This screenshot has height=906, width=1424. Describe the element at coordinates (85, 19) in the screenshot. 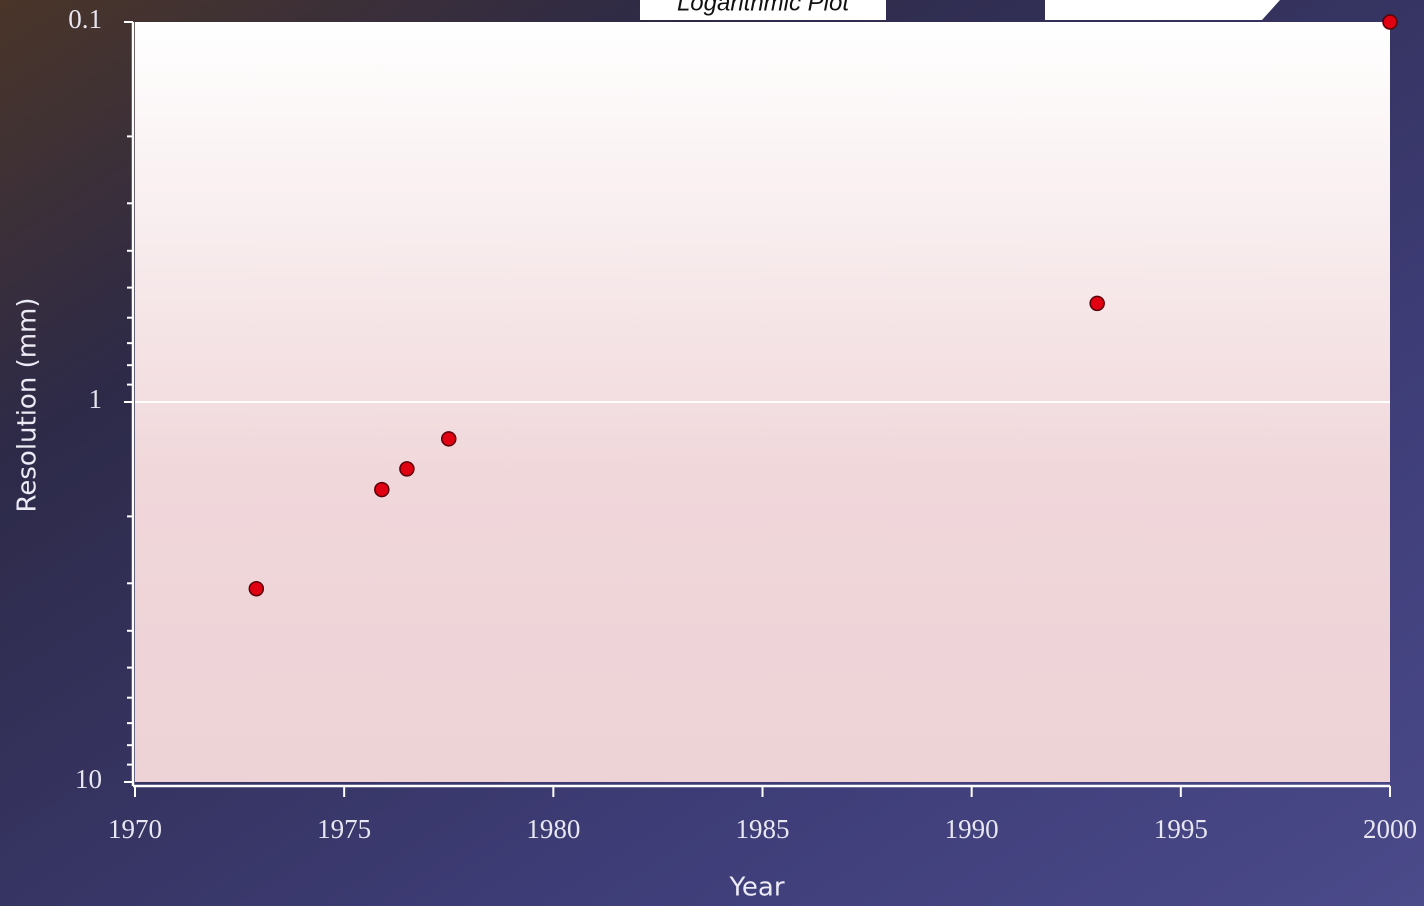

I see `y-tick-label: 0.1` at that location.